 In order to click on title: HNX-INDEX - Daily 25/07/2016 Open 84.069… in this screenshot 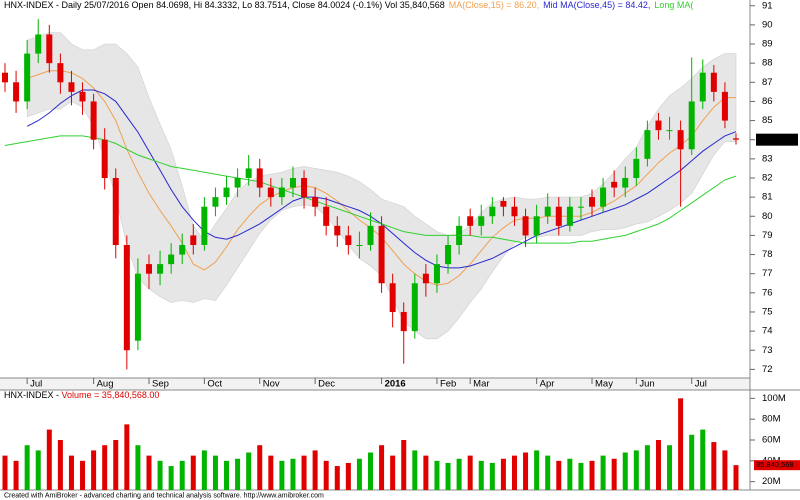, I will do `click(224, 5)`.